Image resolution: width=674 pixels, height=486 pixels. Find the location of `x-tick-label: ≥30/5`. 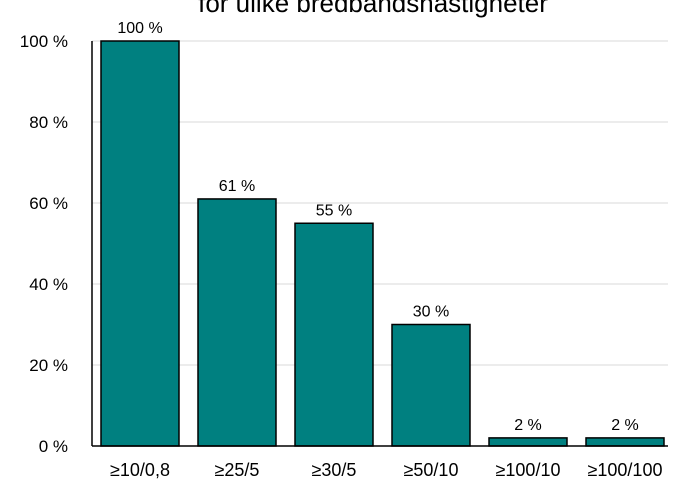

x-tick-label: ≥30/5 is located at coordinates (334, 470).